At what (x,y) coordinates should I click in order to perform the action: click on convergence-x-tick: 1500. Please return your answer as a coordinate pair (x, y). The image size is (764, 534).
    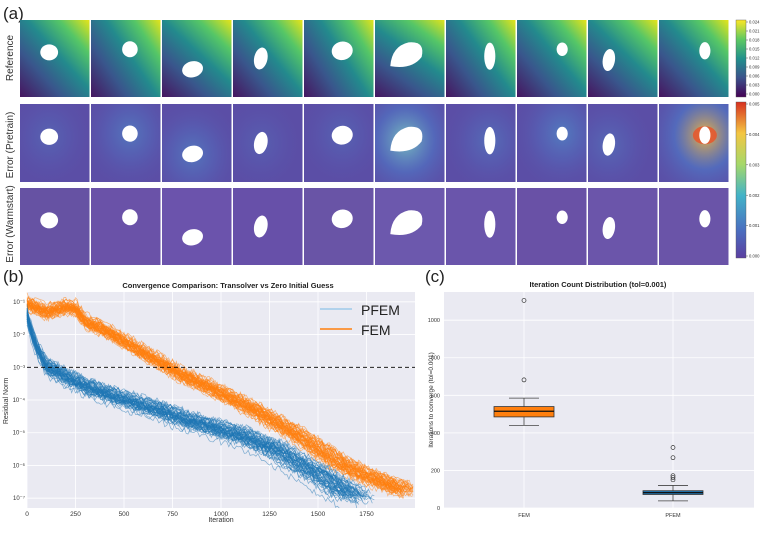
    Looking at the image, I should click on (318, 514).